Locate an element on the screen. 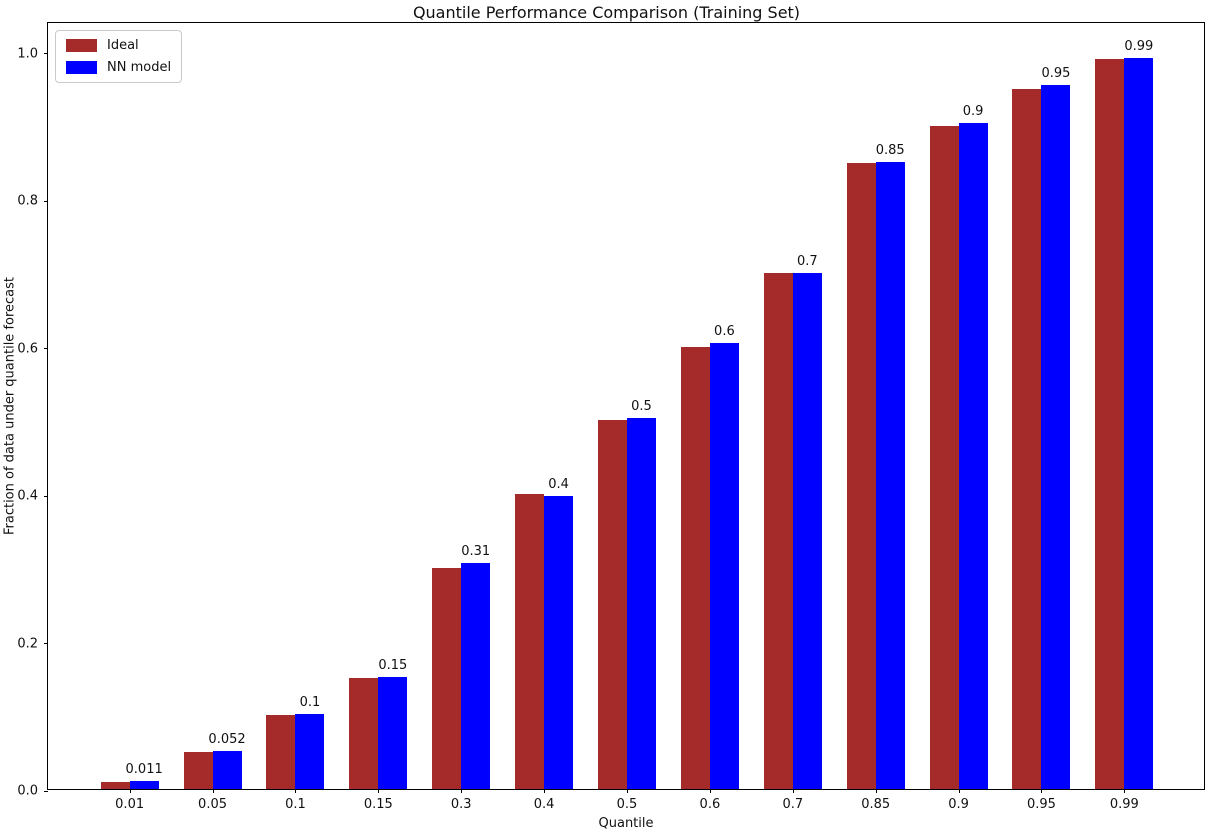 The height and width of the screenshot is (835, 1213). x-tick-label: 0.95 is located at coordinates (1041, 804).